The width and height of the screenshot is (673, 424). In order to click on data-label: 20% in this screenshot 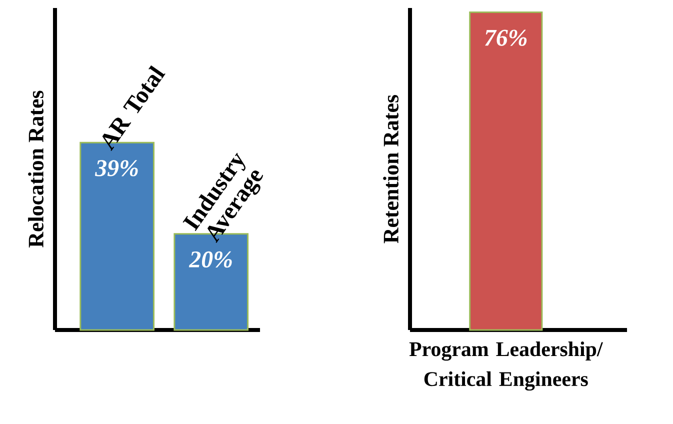, I will do `click(210, 259)`.